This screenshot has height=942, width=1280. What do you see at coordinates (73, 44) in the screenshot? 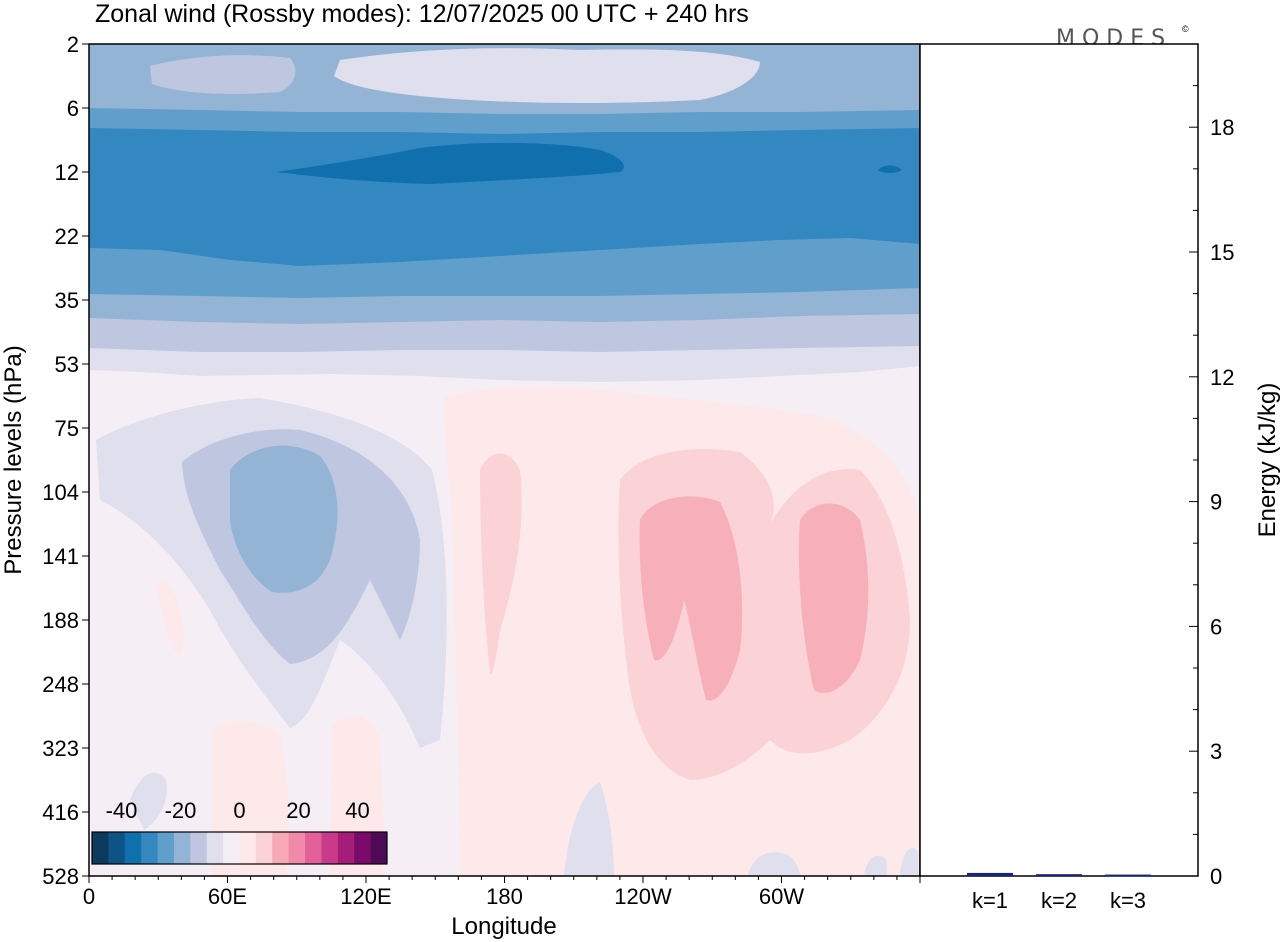
I see `y-tick-label: 2` at bounding box center [73, 44].